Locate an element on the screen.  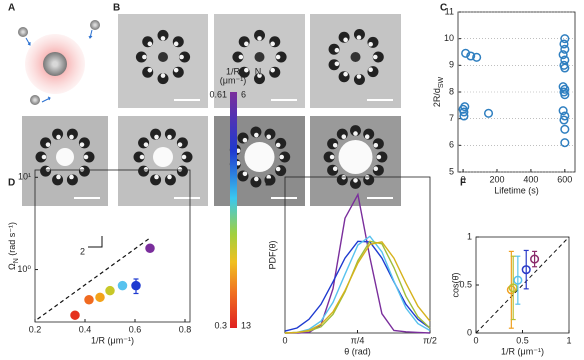
axes-frame is located at coordinates (112, 246).